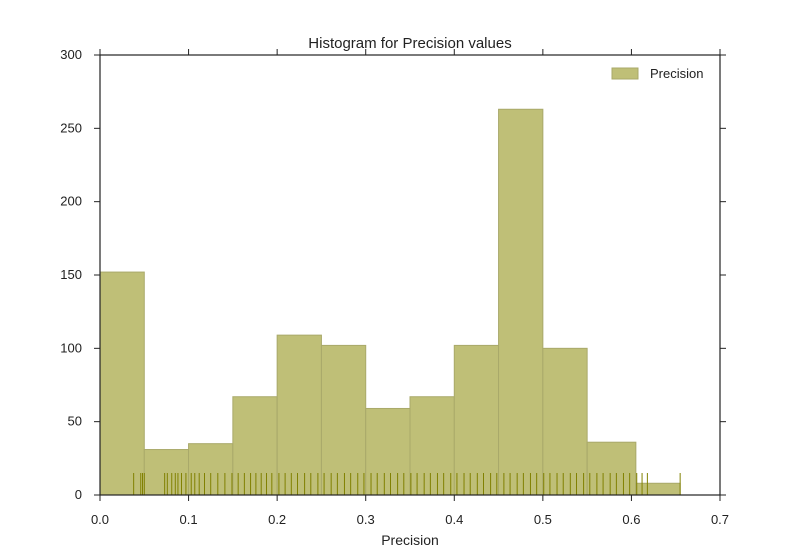  What do you see at coordinates (409, 43) in the screenshot?
I see `chart-title: Histogram for Precision values` at bounding box center [409, 43].